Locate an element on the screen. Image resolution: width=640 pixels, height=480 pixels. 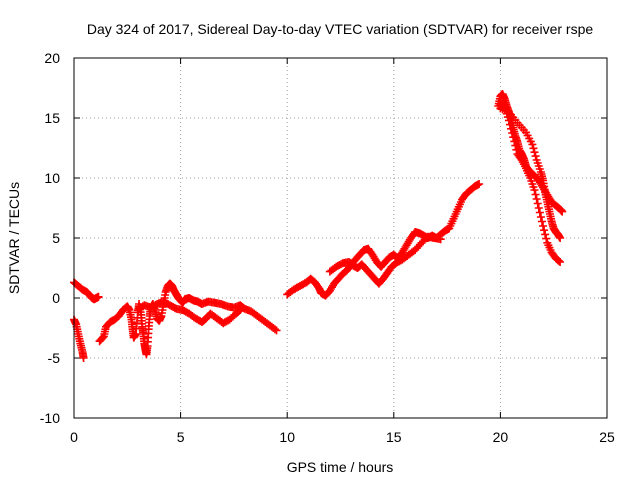
y-tick-label: 0 is located at coordinates (56, 298).